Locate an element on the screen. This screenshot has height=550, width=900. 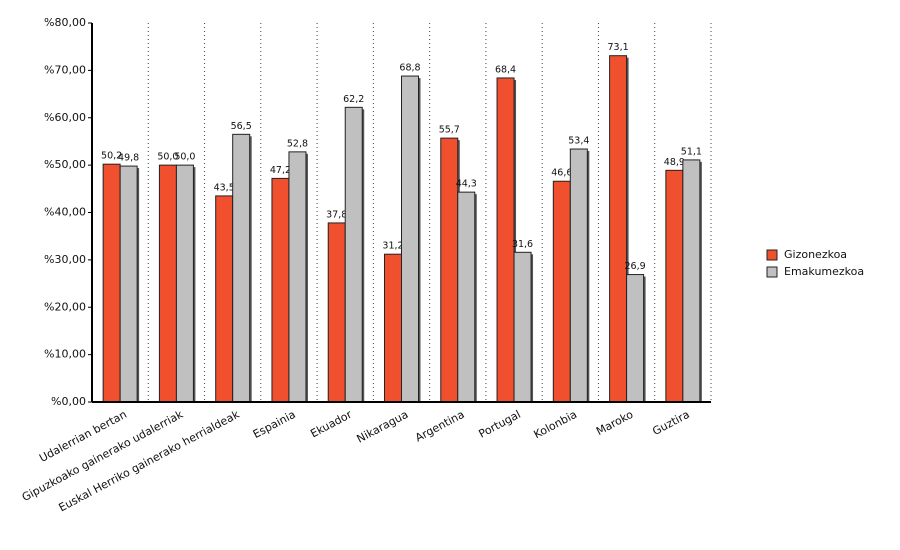
x-tick-label: Kolonbia is located at coordinates (556, 425).